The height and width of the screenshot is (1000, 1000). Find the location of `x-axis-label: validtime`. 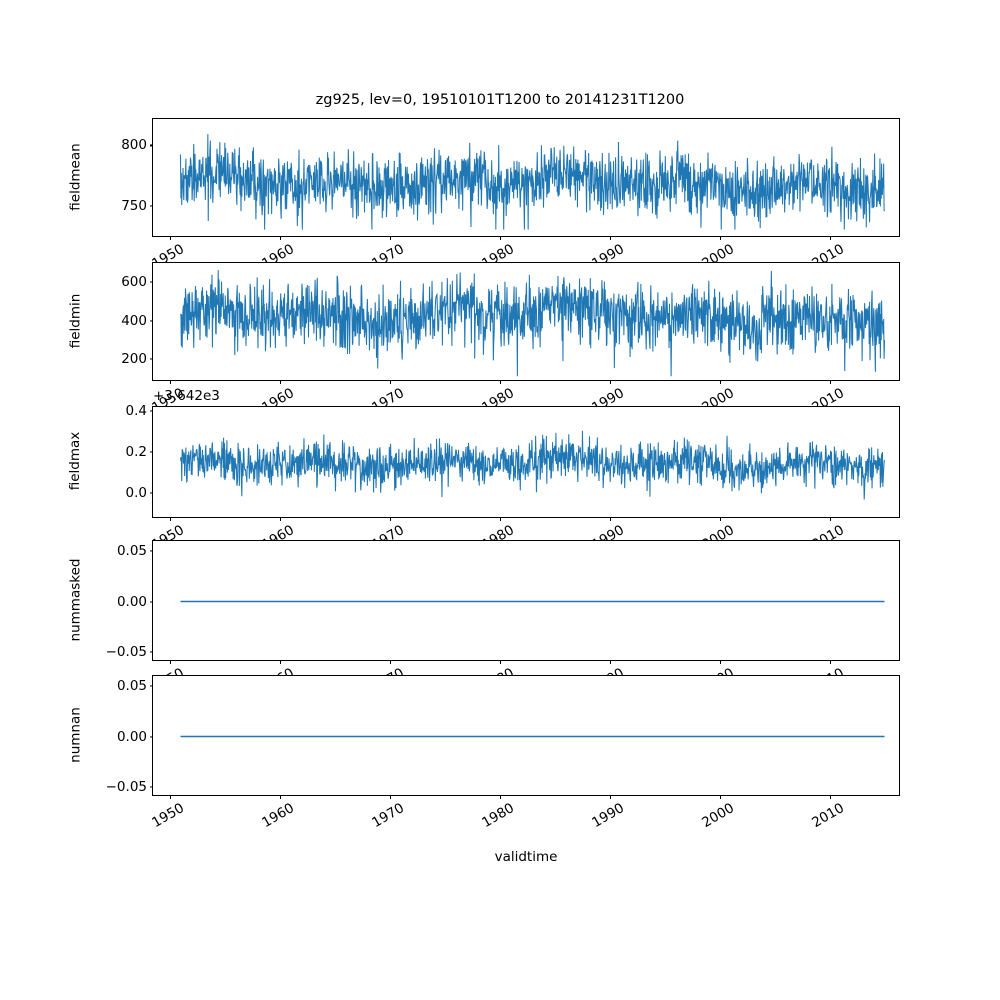

x-axis-label: validtime is located at coordinates (526, 857).